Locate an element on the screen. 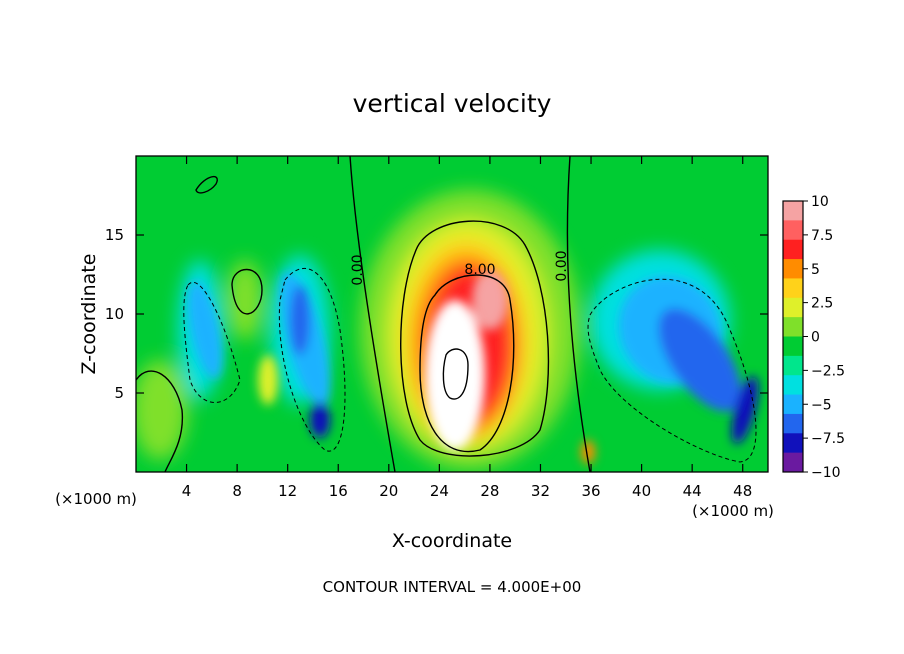 The width and height of the screenshot is (904, 654). x-tick-label: 44 is located at coordinates (692, 491).